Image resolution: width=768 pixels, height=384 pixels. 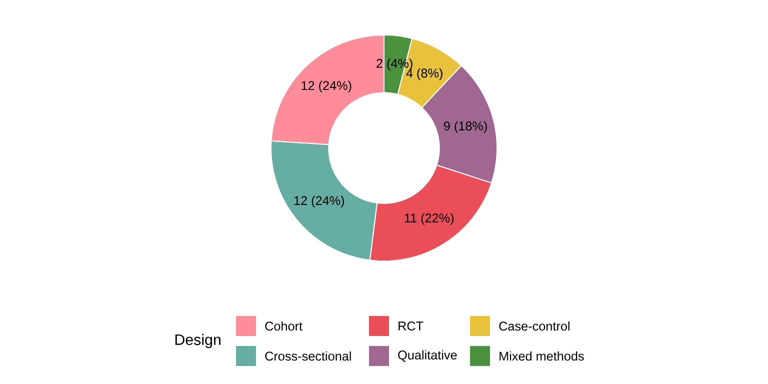 I want to click on data-label: 4 (8%), so click(x=424, y=74).